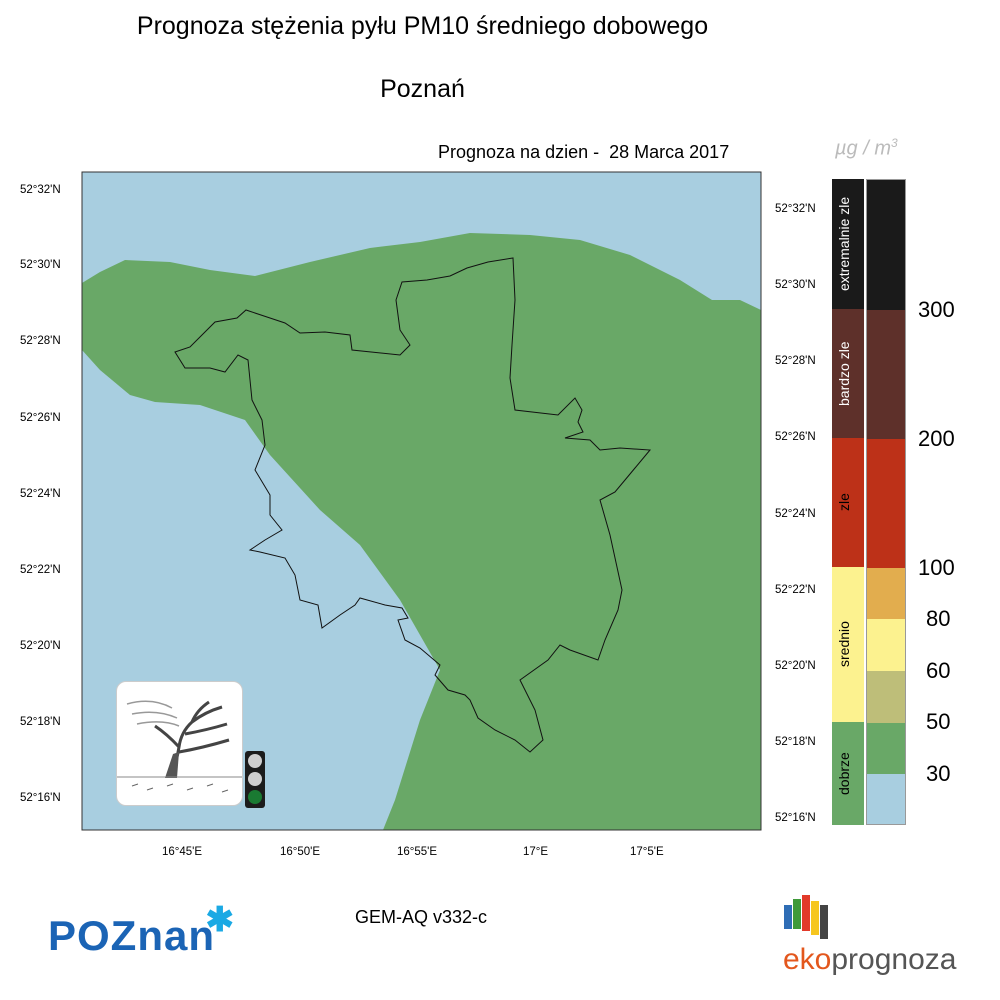  What do you see at coordinates (422, 89) in the screenshot?
I see `city-title: Poznań` at bounding box center [422, 89].